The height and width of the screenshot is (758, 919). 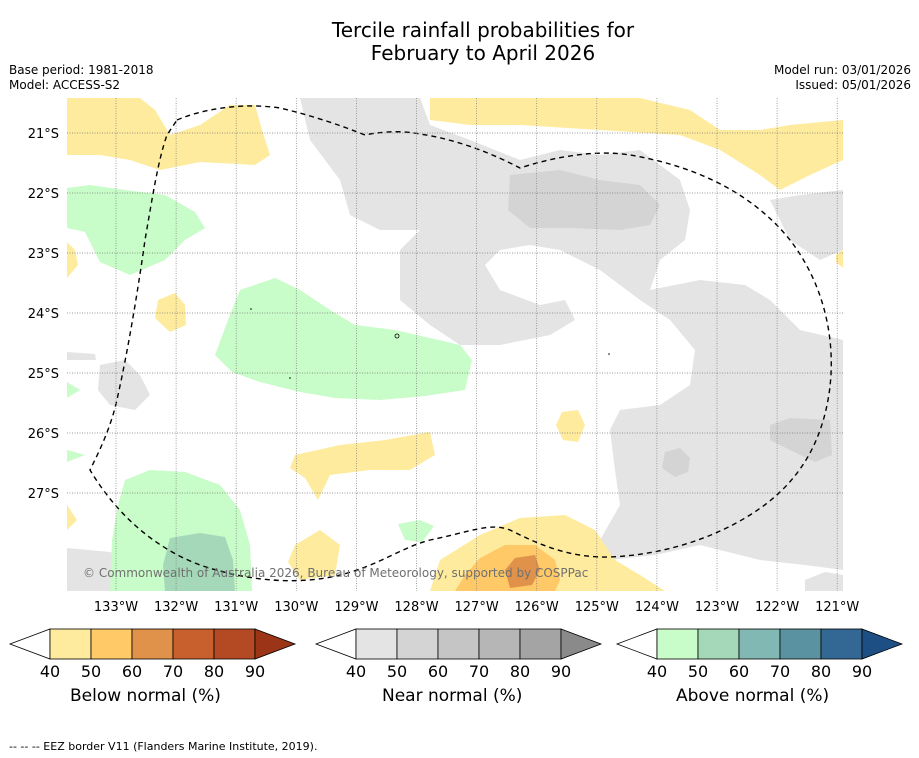 What do you see at coordinates (73, 390) in the screenshot?
I see `above-normal-region-west-small` at bounding box center [73, 390].